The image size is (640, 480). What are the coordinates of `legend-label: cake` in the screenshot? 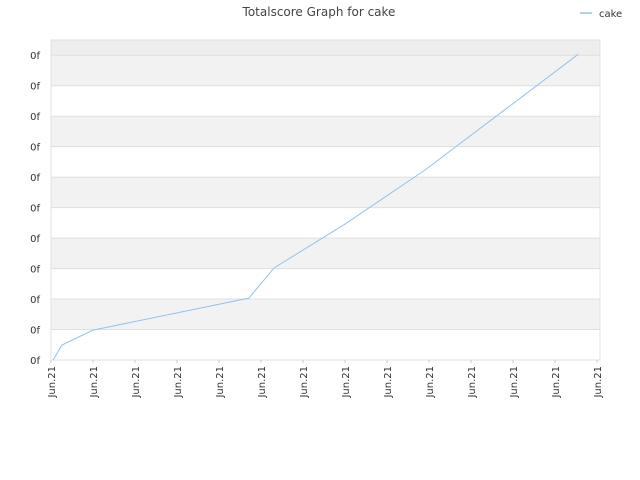 It's located at (610, 14).